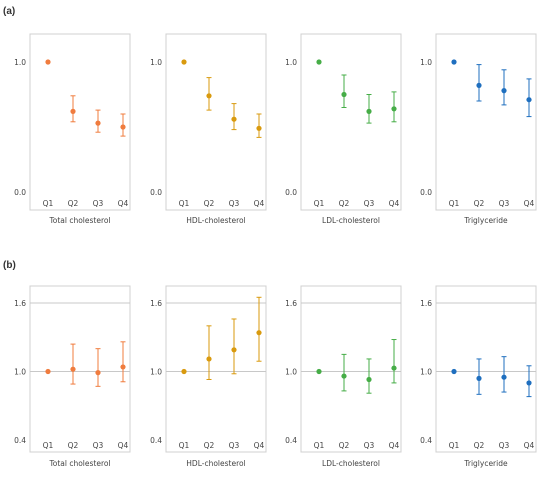 The height and width of the screenshot is (479, 550). What do you see at coordinates (9, 11) in the screenshot?
I see `row-label-a: (a)` at bounding box center [9, 11].